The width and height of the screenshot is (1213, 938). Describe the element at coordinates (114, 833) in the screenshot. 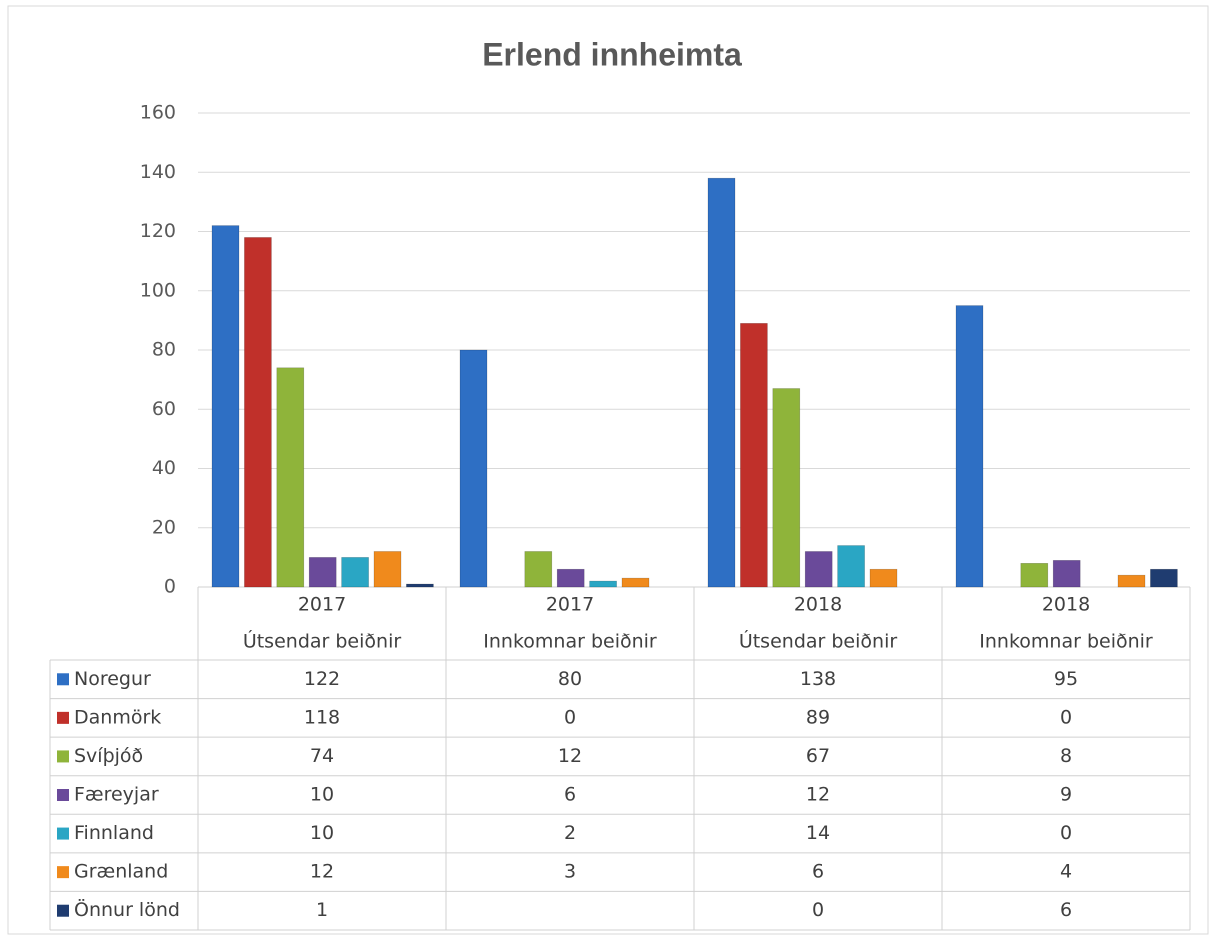

I see `legend-label: Finnland` at that location.